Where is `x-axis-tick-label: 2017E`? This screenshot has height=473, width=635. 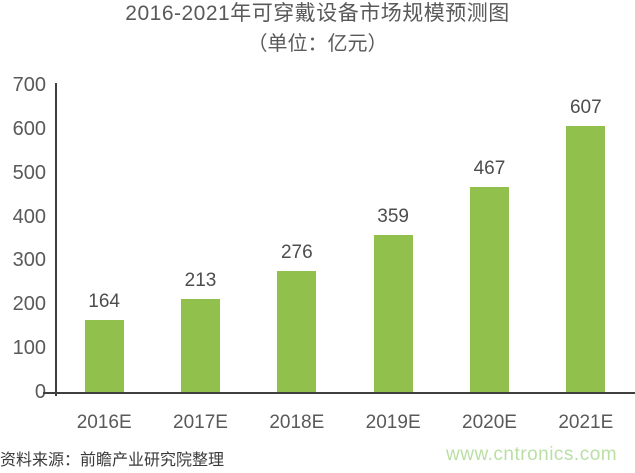
x-axis-tick-label: 2017E is located at coordinates (200, 422).